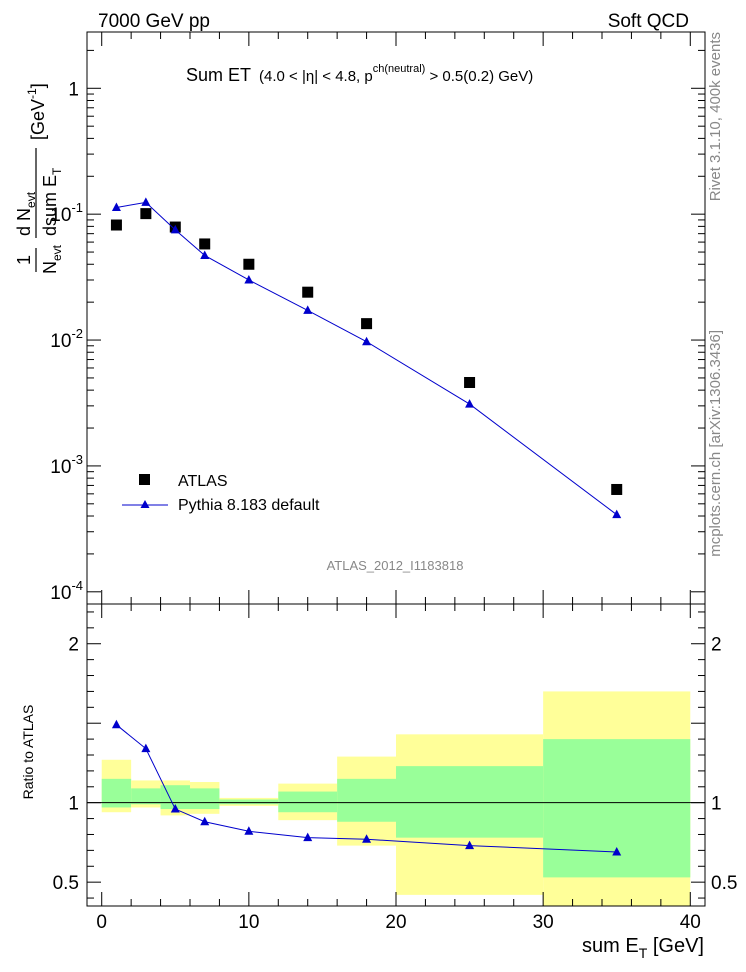 The image size is (746, 972). Describe the element at coordinates (248, 922) in the screenshot. I see `x-tick-label: 10` at that location.